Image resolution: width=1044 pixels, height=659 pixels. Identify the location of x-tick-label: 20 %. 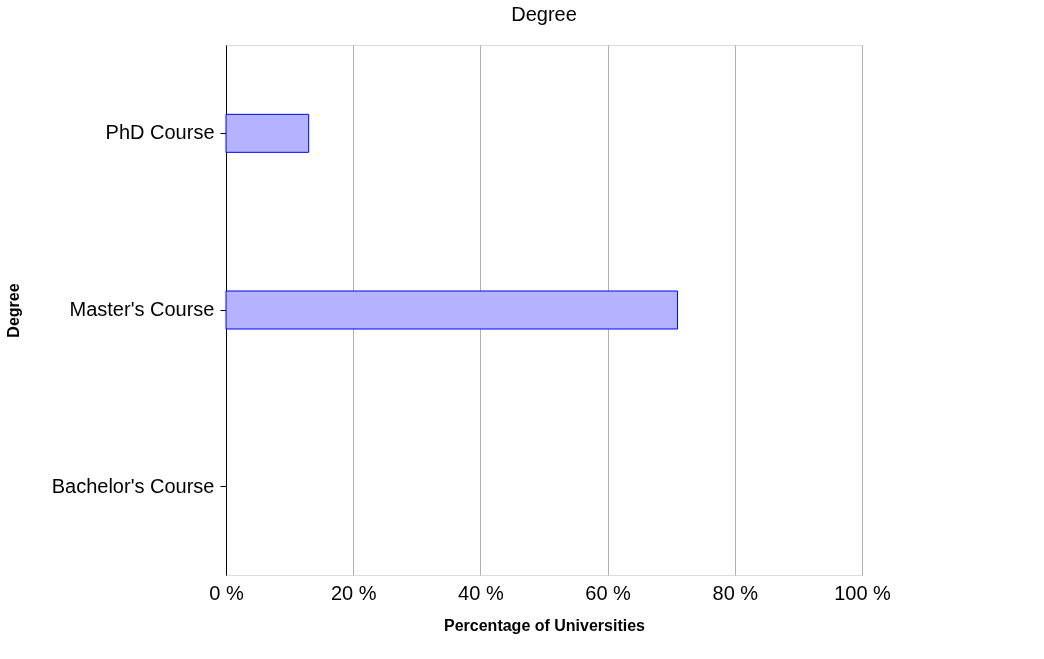
(353, 592).